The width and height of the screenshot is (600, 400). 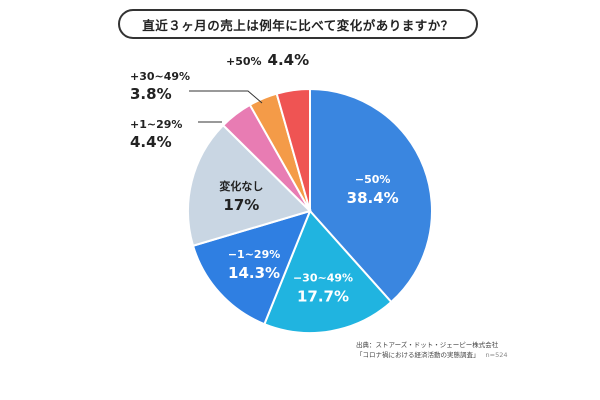 I want to click on slice-value-label: 38.4%, so click(x=373, y=198).